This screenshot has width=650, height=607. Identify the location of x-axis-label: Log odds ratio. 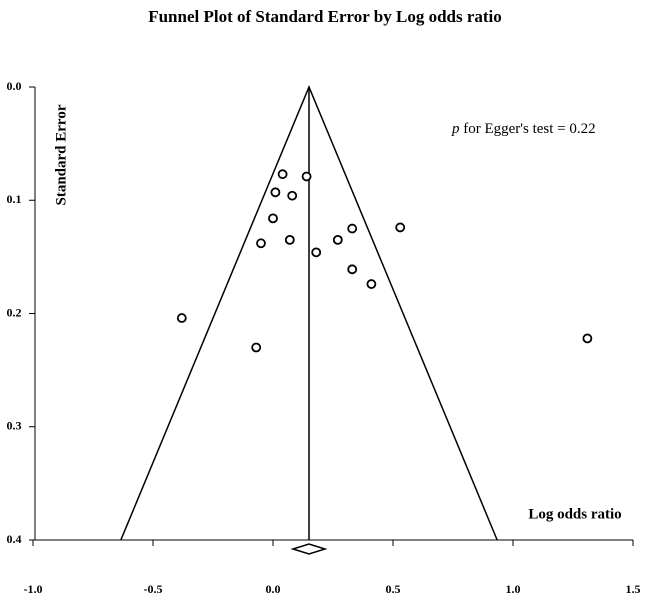
(574, 514).